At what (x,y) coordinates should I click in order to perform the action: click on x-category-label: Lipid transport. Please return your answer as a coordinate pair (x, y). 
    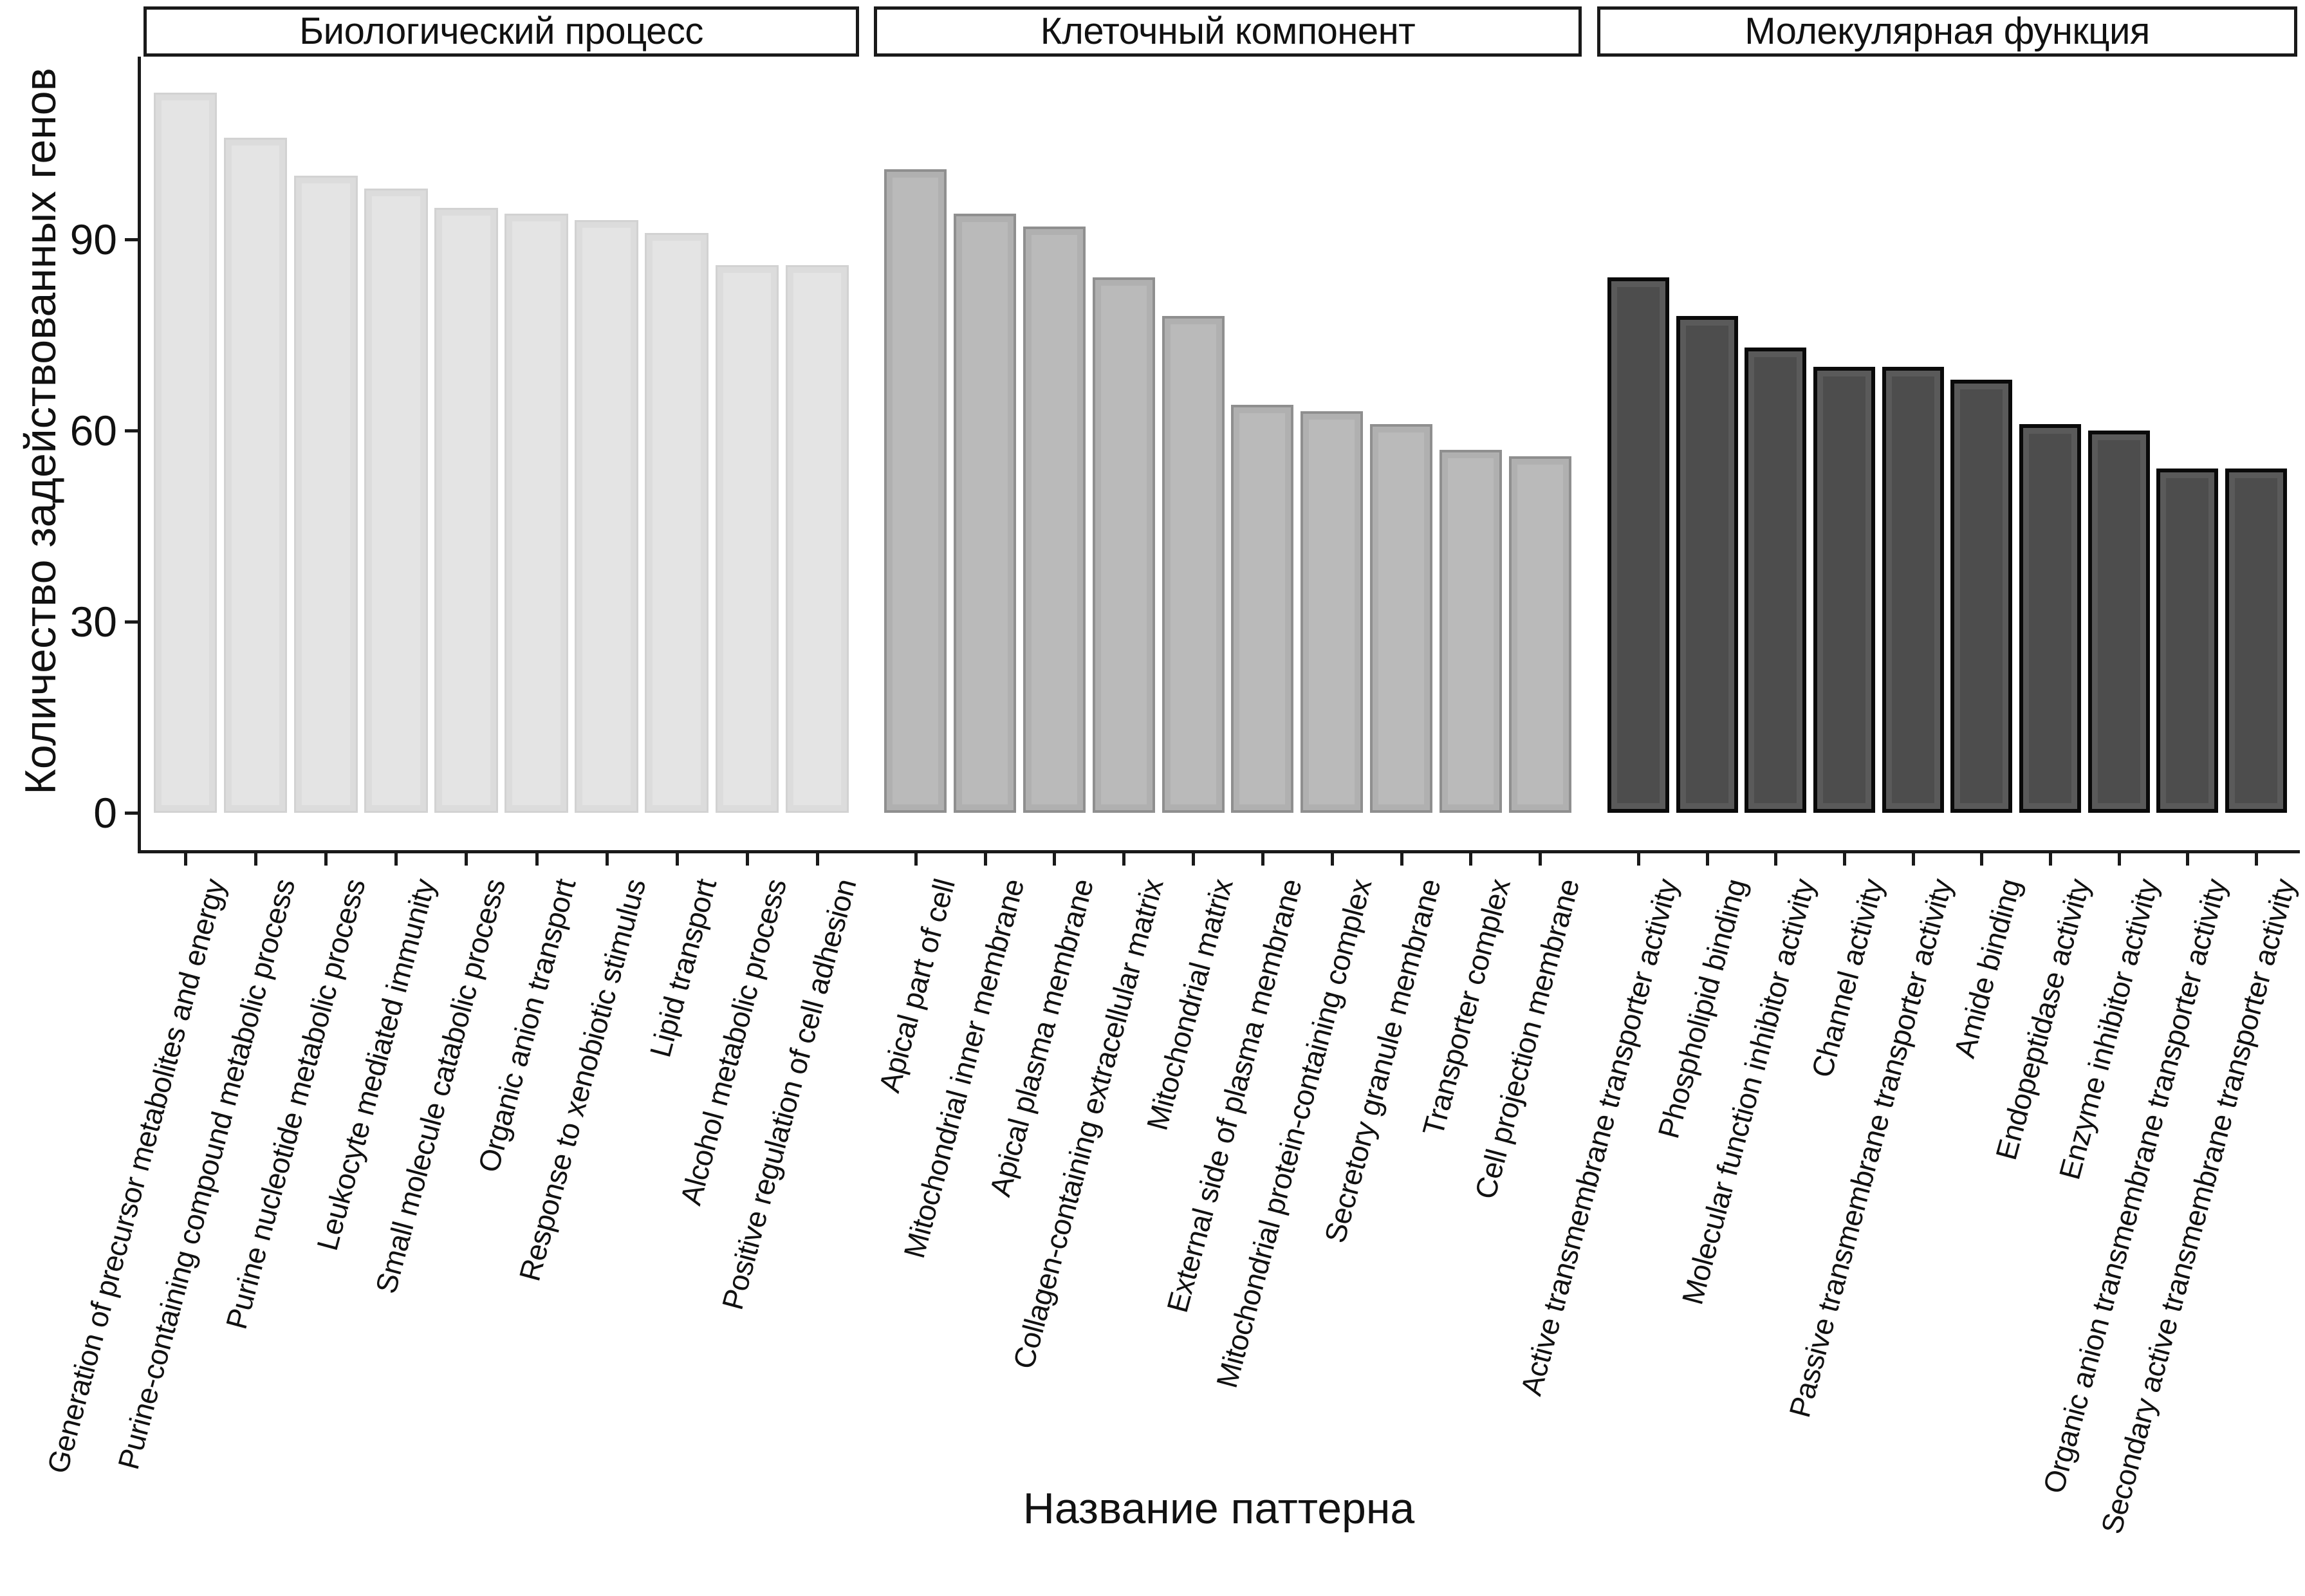
    Looking at the image, I should click on (683, 968).